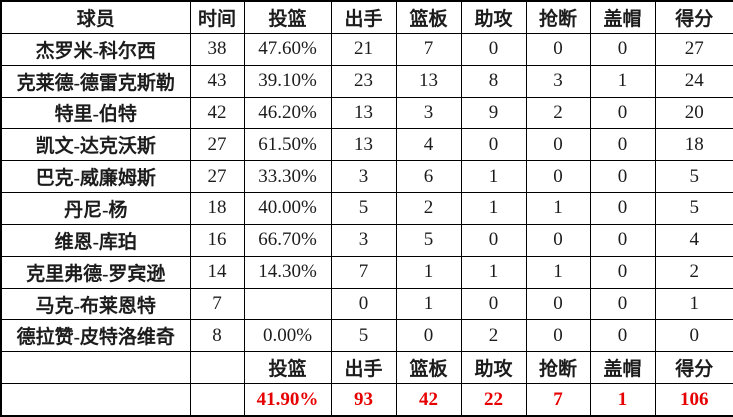  I want to click on player-name-cell: 巴克-威廉姆斯, so click(95, 177).